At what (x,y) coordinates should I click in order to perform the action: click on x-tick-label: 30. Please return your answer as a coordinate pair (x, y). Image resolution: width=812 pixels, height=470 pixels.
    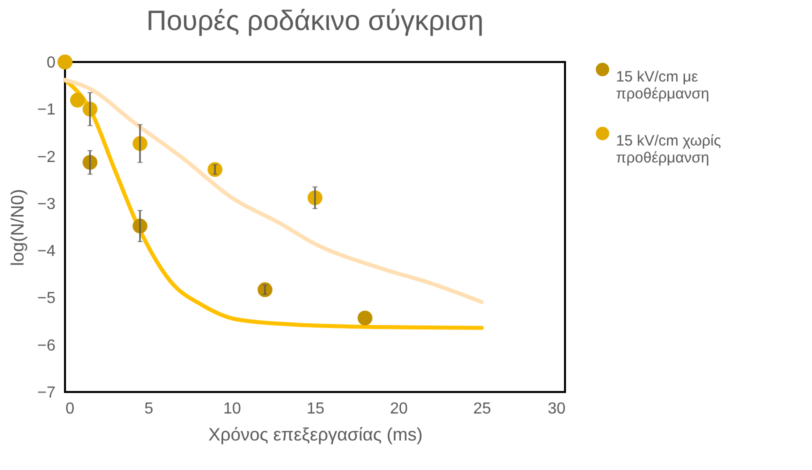
    Looking at the image, I should click on (557, 409).